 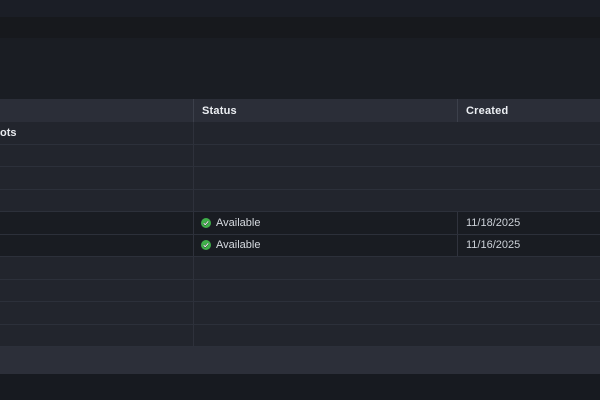 I want to click on table-row-snapshot: Available 11/18/2025, so click(x=300, y=223).